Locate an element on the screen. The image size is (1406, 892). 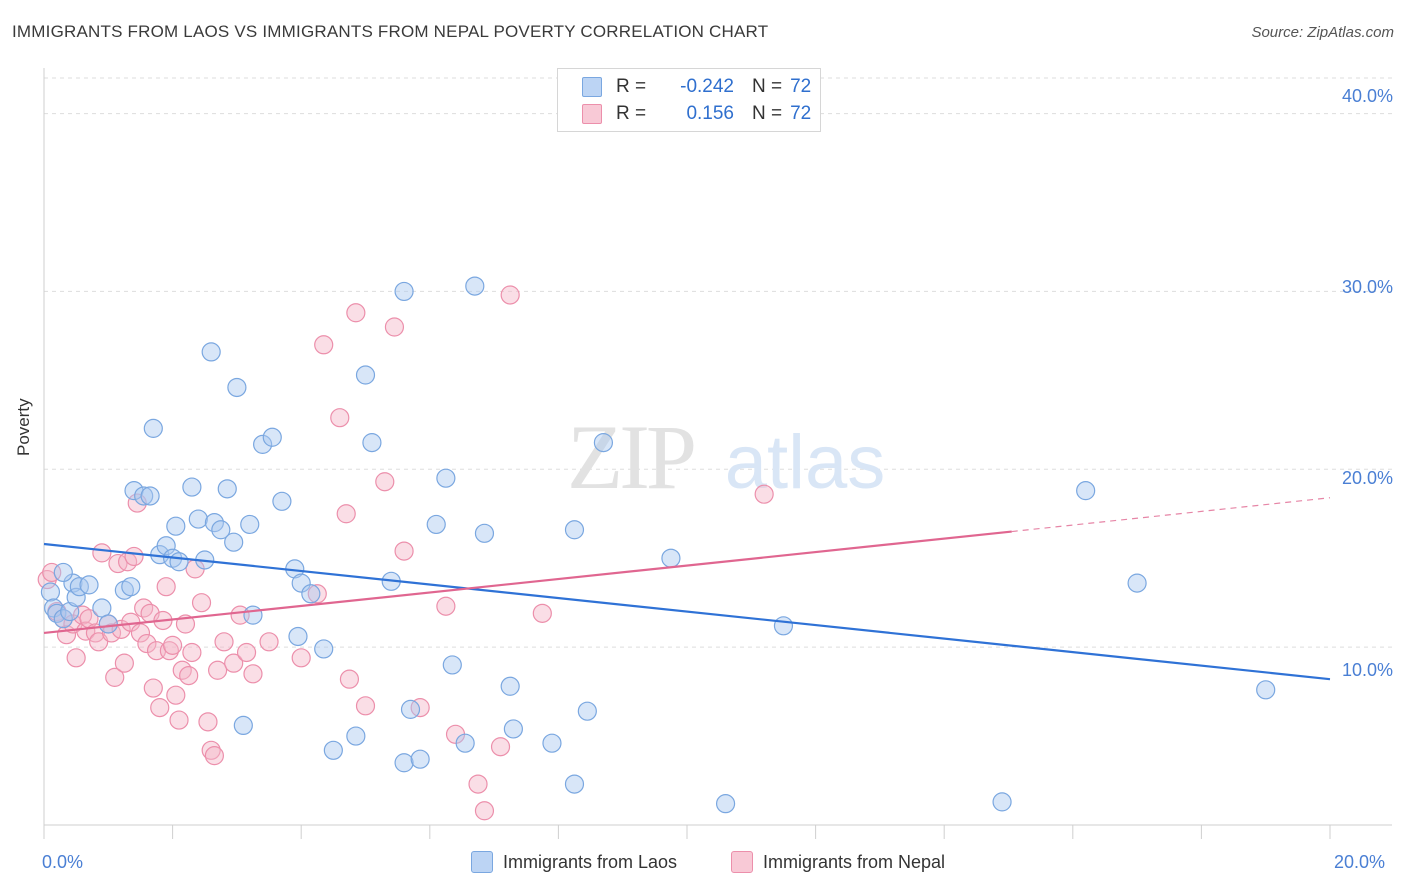
nepal-legend-swatch is located at coordinates (742, 862).